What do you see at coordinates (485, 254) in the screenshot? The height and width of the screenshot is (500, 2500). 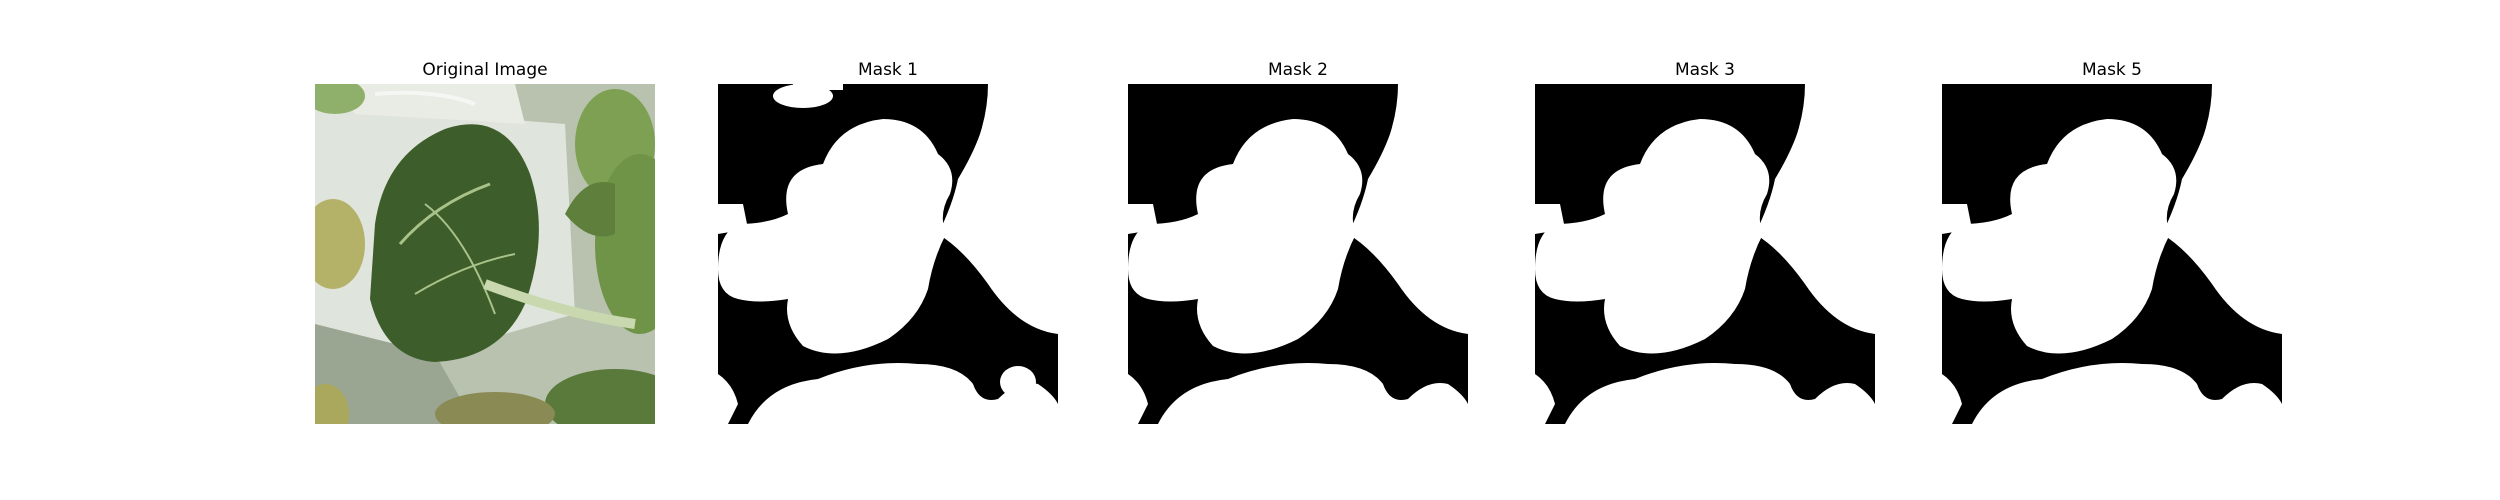 I see `original-photo` at bounding box center [485, 254].